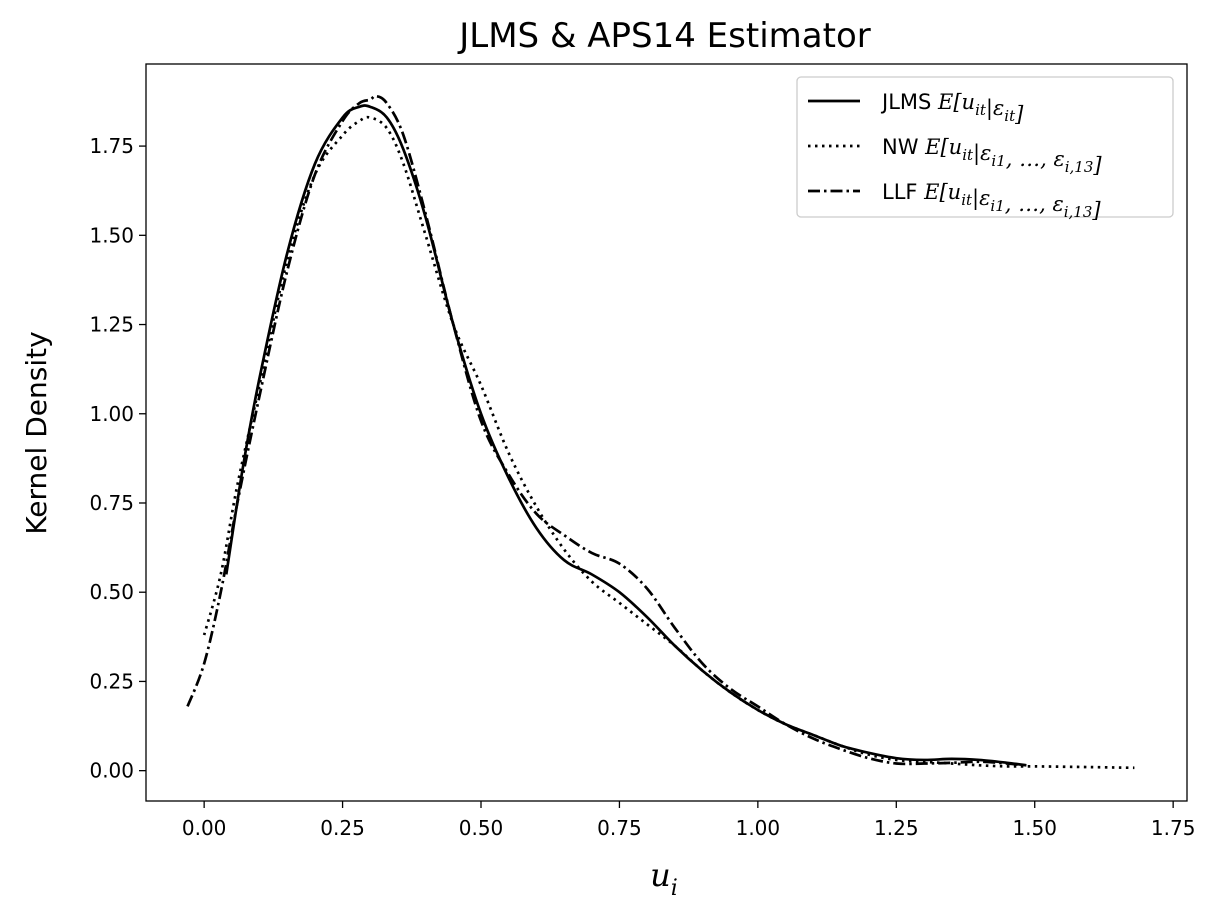 The height and width of the screenshot is (914, 1226). I want to click on x-axis-label-base: u, so click(660, 875).